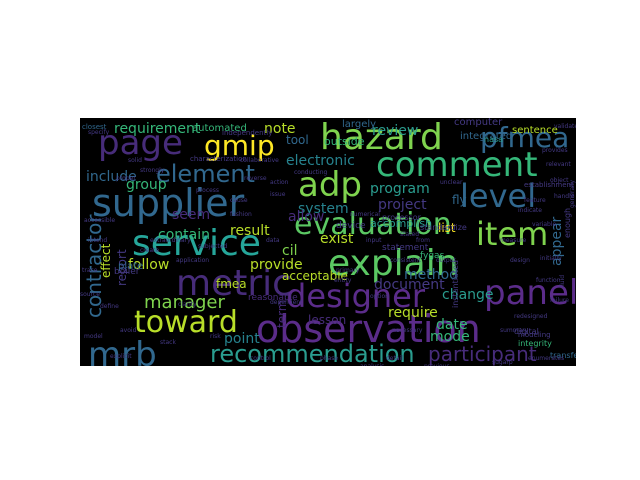 Image resolution: width=640 pixels, height=480 pixels. Describe the element at coordinates (535, 200) in the screenshot. I see `word-feature: feature` at that location.